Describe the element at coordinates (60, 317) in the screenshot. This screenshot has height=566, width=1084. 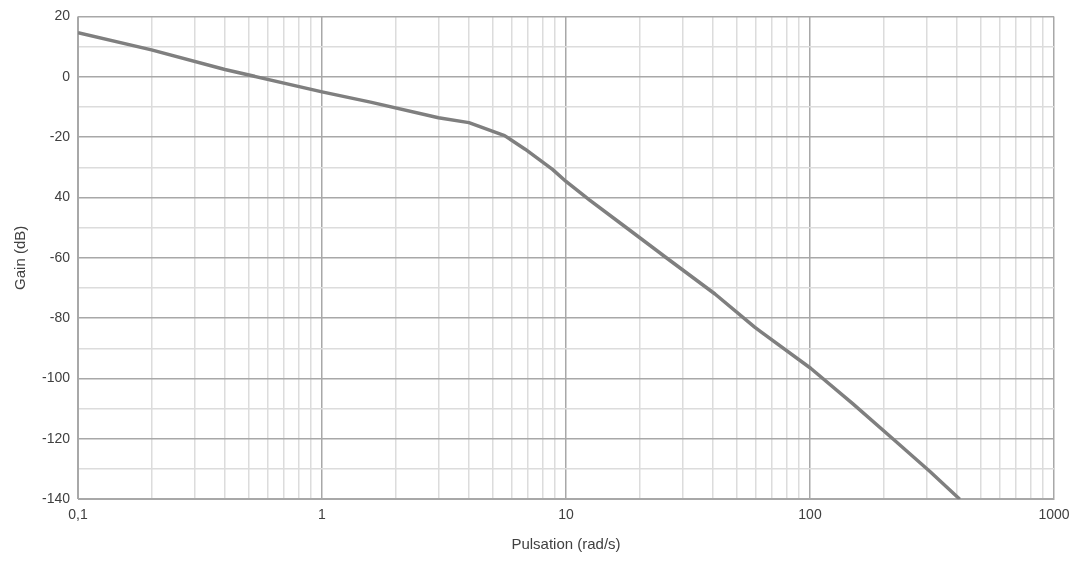
I see `y-tick-label: -80` at that location.